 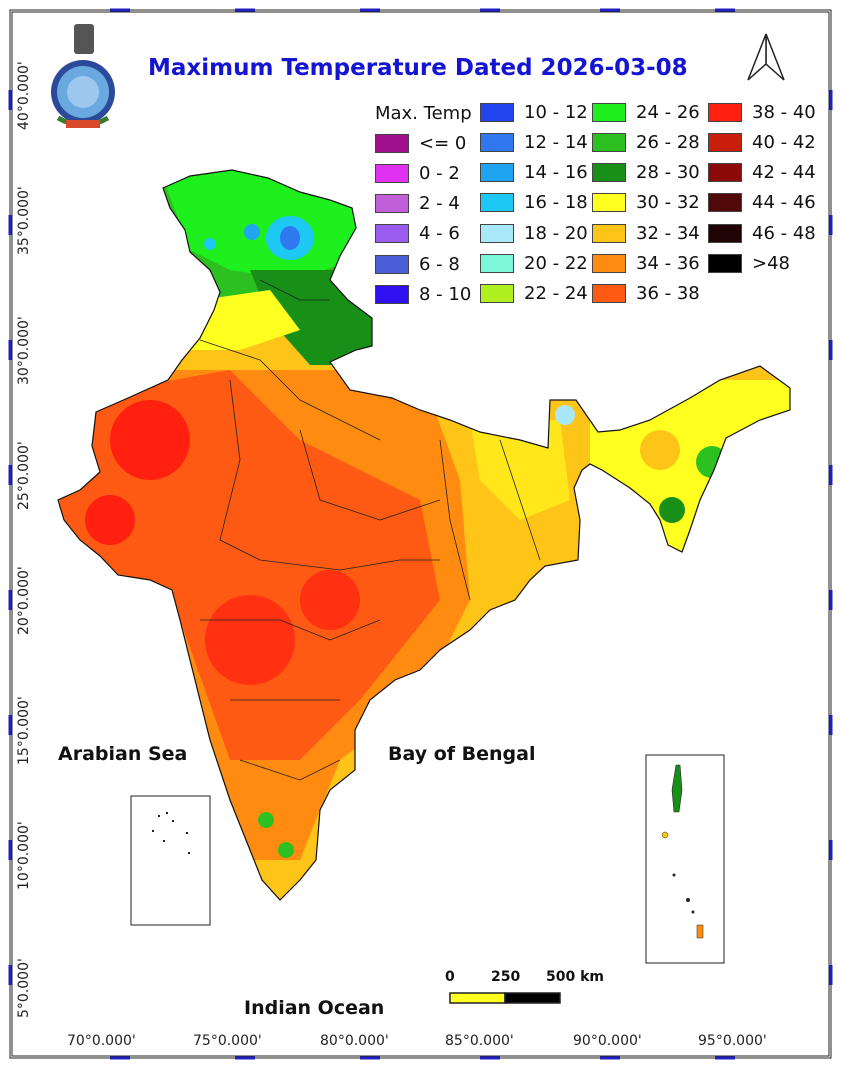 I want to click on legend-label: 22 - 24, so click(x=556, y=294).